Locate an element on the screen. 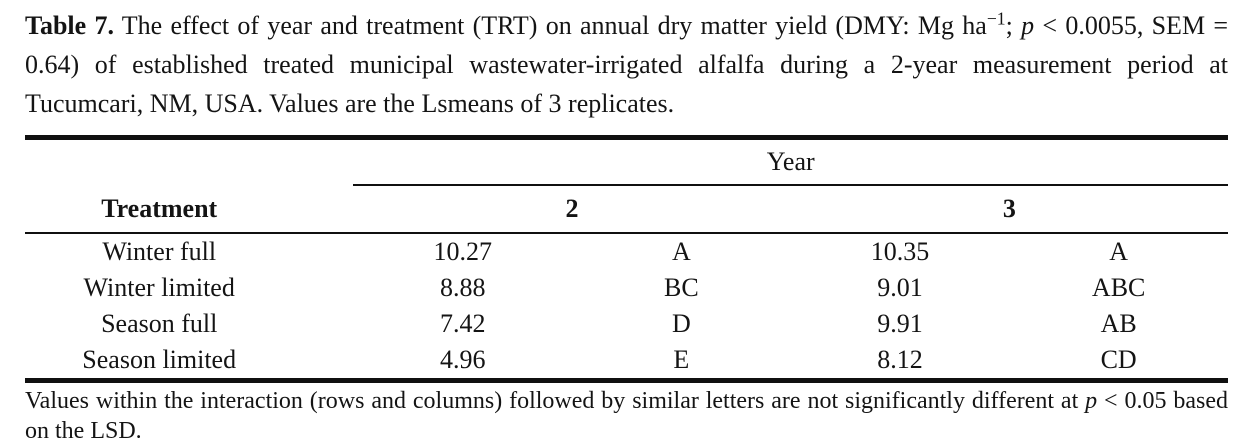 Image resolution: width=1256 pixels, height=446 pixels. dmy-value-cell: 10.35 is located at coordinates (900, 251).